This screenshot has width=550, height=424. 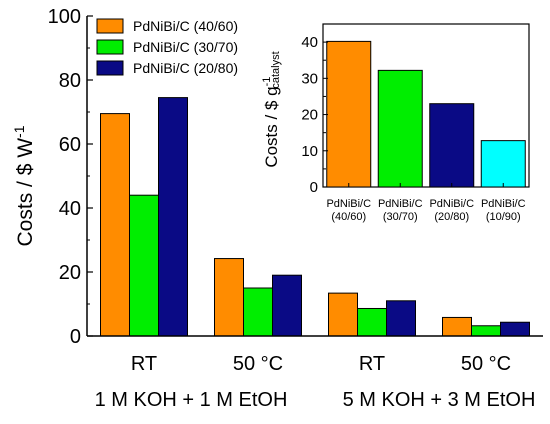 I want to click on inset-category-label: (20/80), so click(x=451, y=217).